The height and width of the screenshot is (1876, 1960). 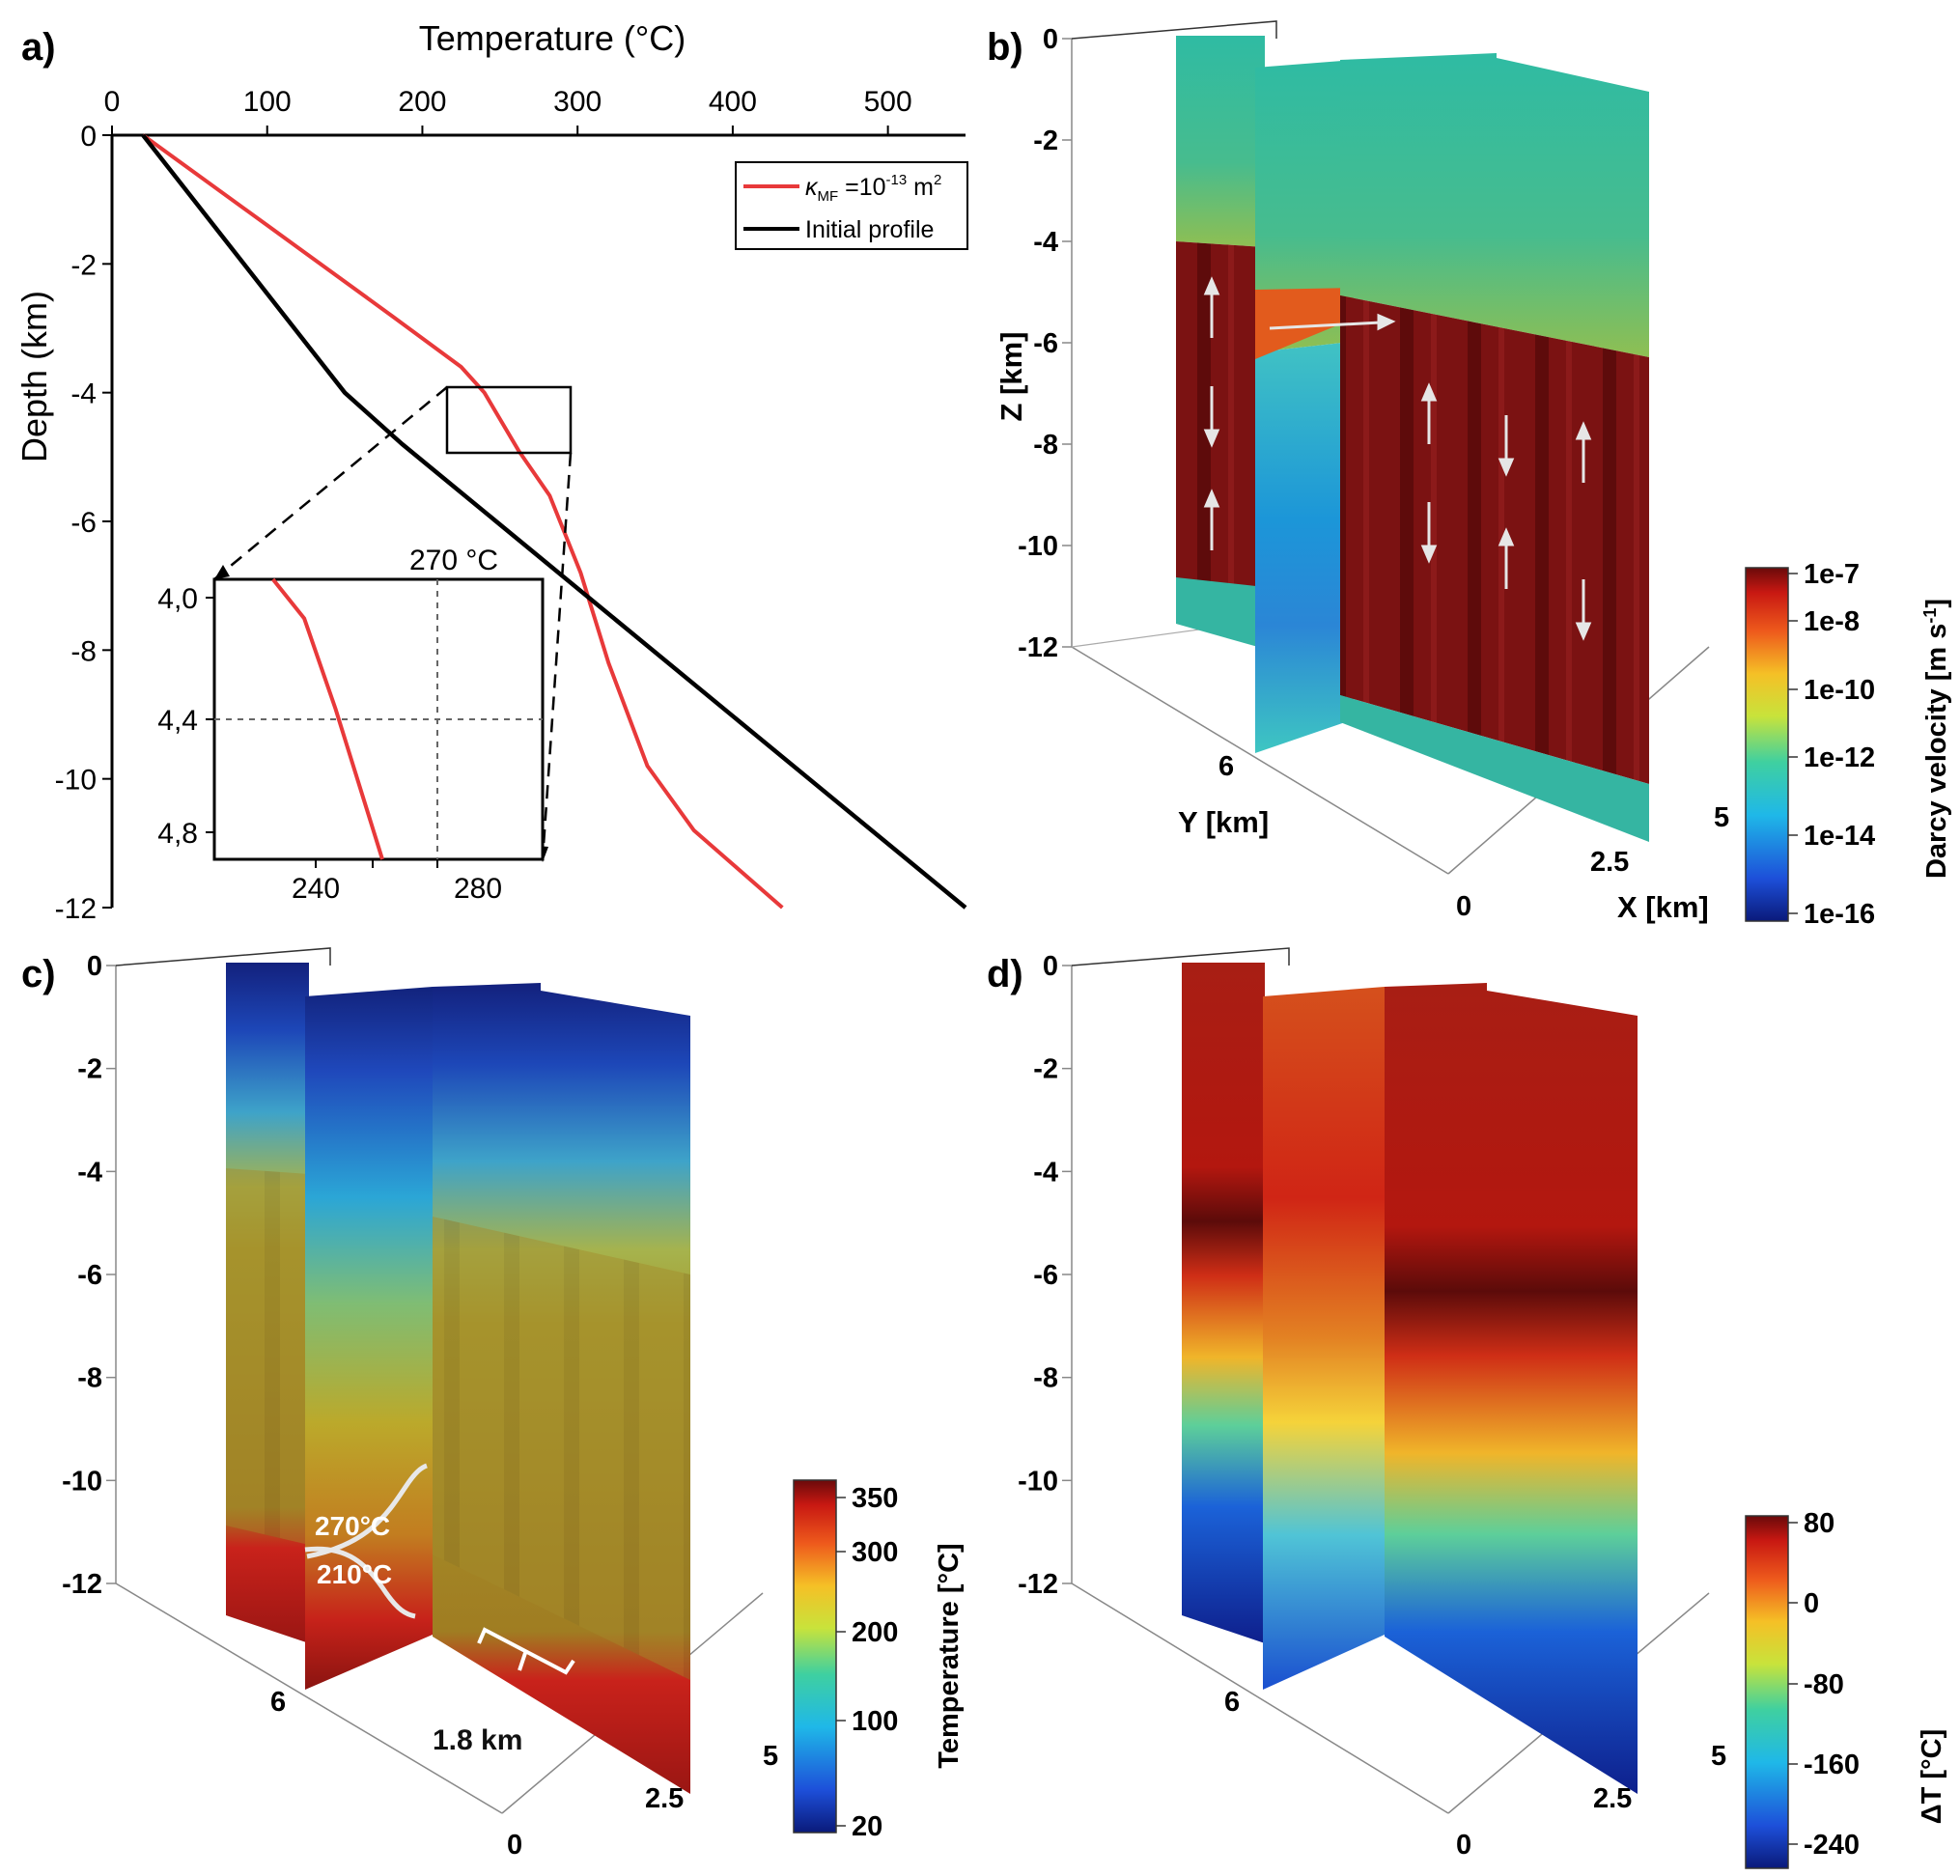 What do you see at coordinates (867, 1827) in the screenshot?
I see `colorbar-tick-label: 20` at bounding box center [867, 1827].